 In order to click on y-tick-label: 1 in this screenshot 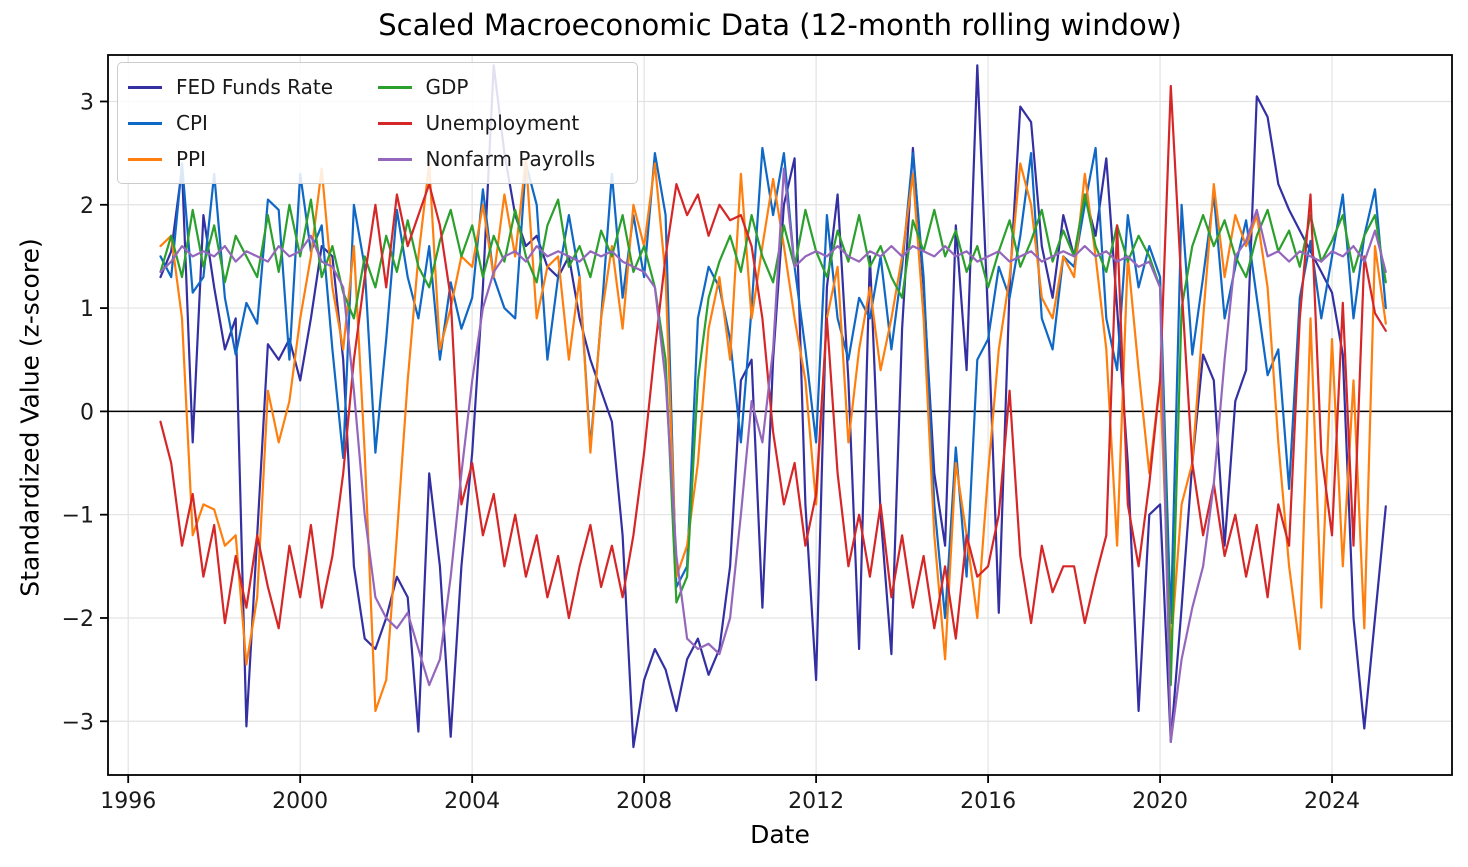, I will do `click(87, 309)`.